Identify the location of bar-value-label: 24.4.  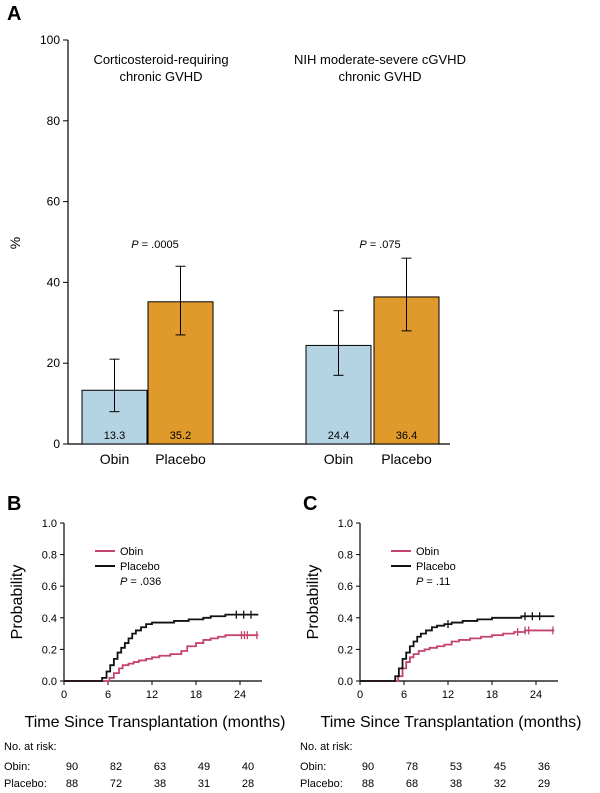
(338, 436).